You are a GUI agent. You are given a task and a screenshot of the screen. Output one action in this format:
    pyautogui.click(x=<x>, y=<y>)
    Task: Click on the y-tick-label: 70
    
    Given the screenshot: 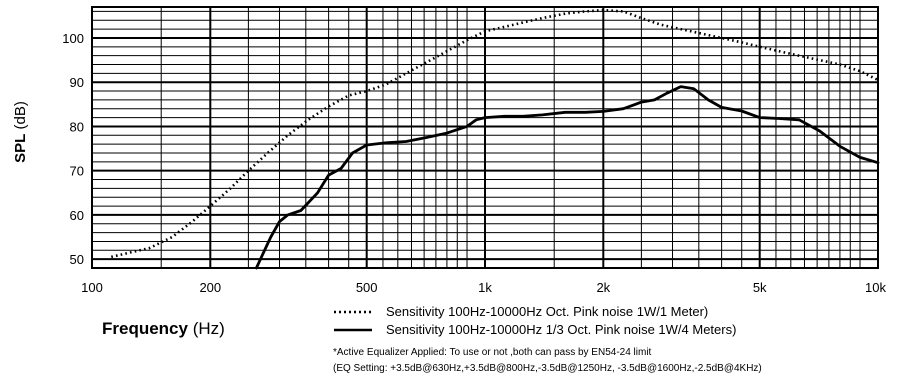 What is the action you would take?
    pyautogui.click(x=77, y=171)
    